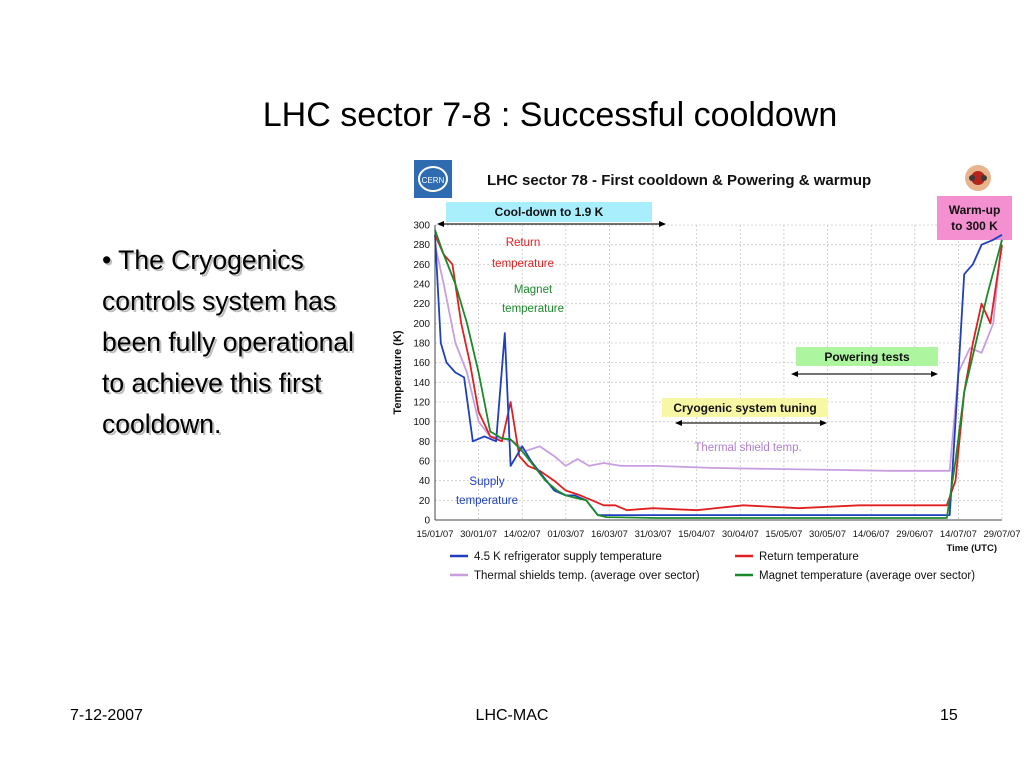  I want to click on legend-label: Magnet temperature (average over sector), so click(867, 576).